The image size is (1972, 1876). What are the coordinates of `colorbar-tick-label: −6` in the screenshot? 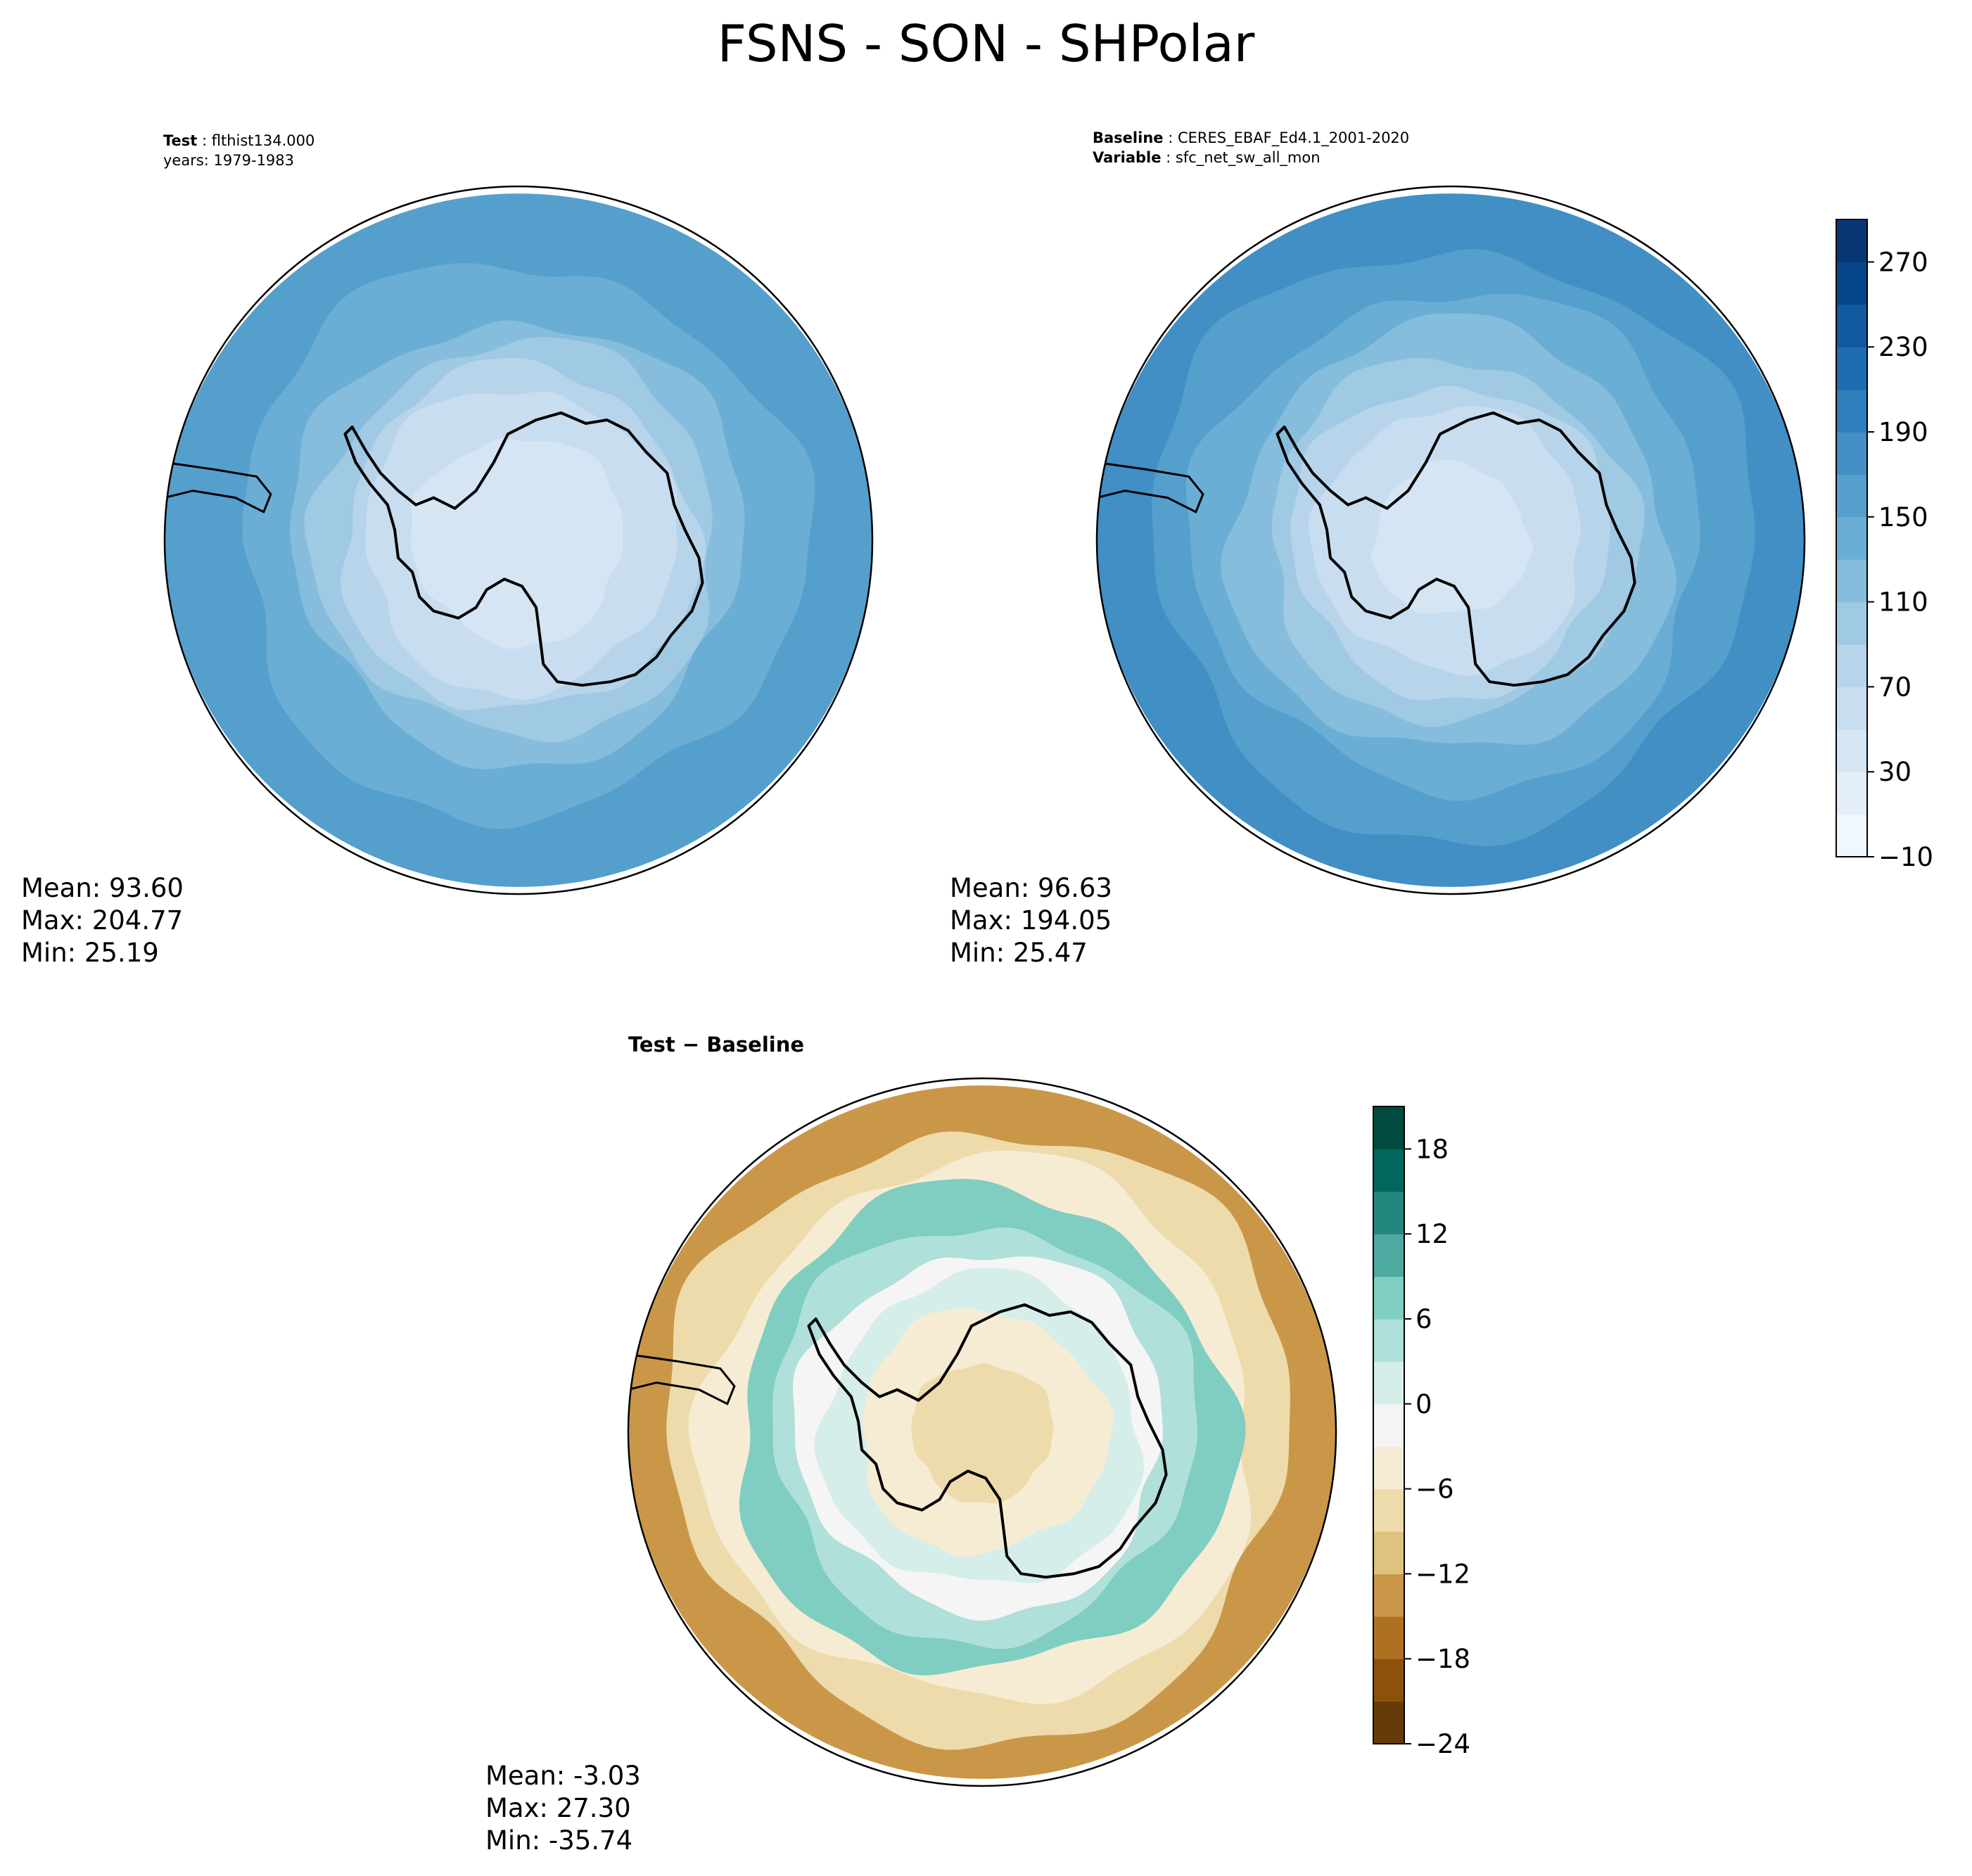 It's located at (1435, 1490).